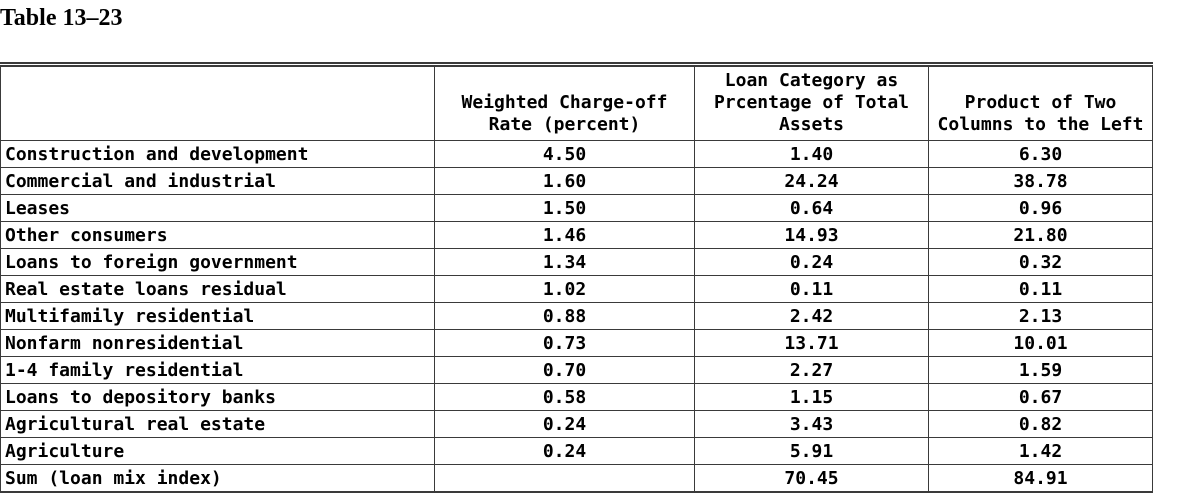 The width and height of the screenshot is (1180, 501). I want to click on product-cell: 38.78, so click(1040, 181).